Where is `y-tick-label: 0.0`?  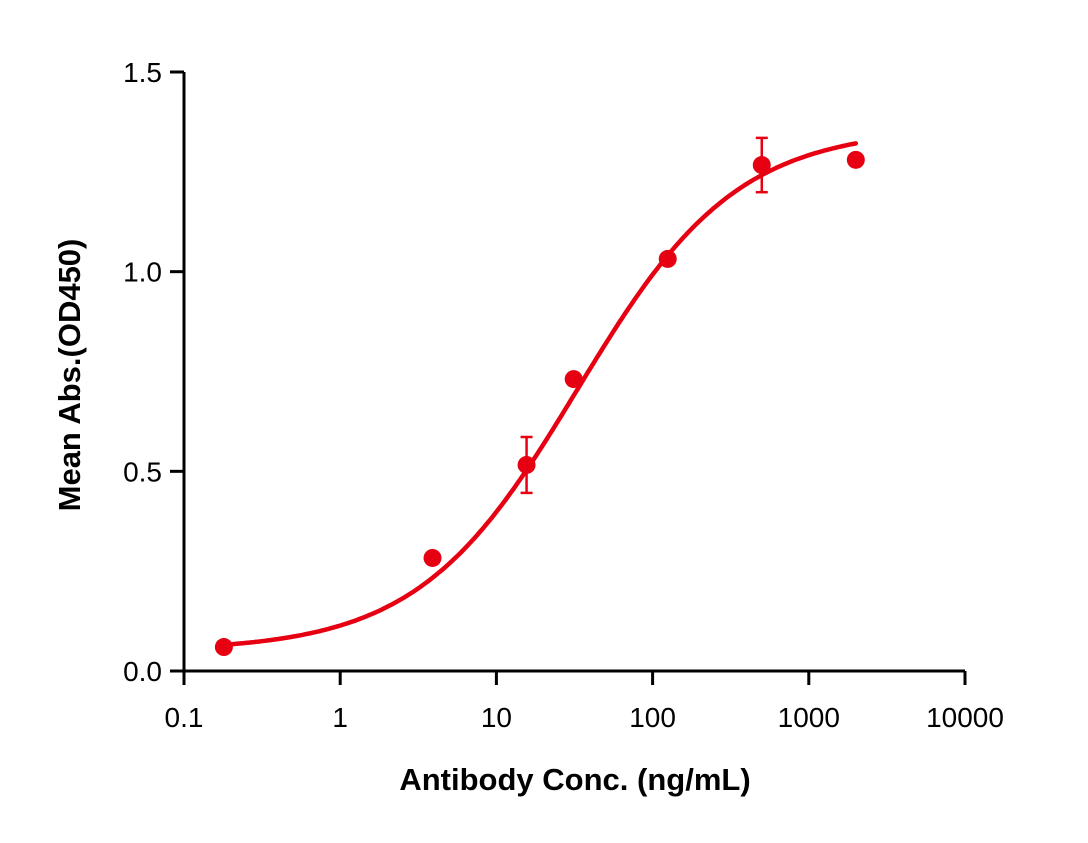 y-tick-label: 0.0 is located at coordinates (142, 671).